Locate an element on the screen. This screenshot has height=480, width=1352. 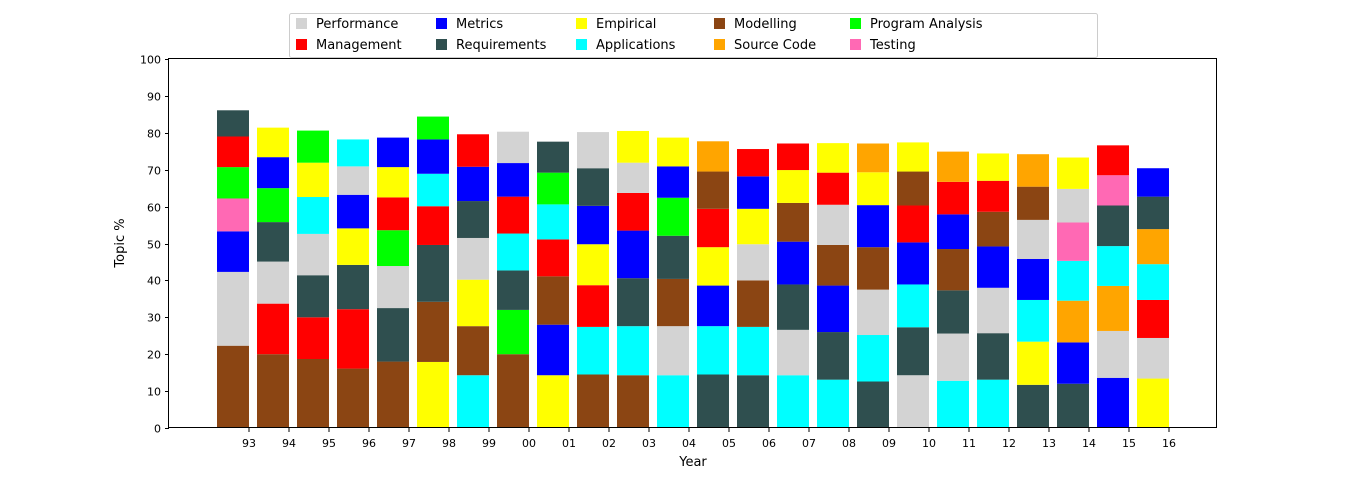
bar-segment-13-performance is located at coordinates (1033, 239).